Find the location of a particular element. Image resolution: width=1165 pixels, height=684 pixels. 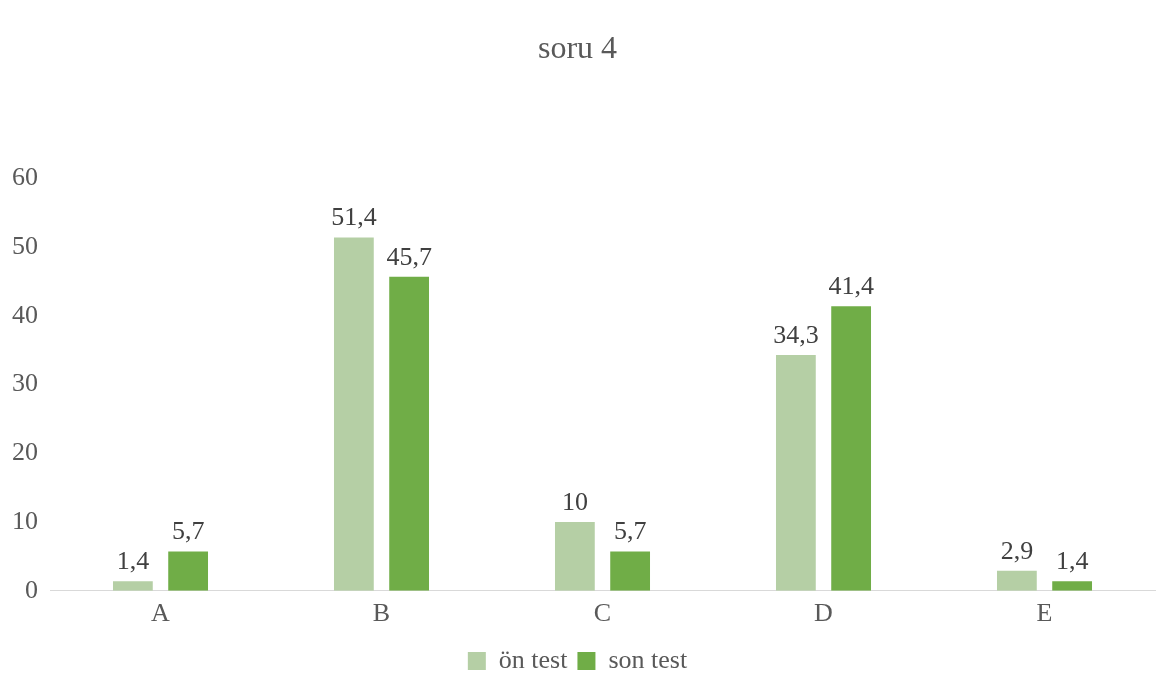

data-label: 45,7 is located at coordinates (409, 256).